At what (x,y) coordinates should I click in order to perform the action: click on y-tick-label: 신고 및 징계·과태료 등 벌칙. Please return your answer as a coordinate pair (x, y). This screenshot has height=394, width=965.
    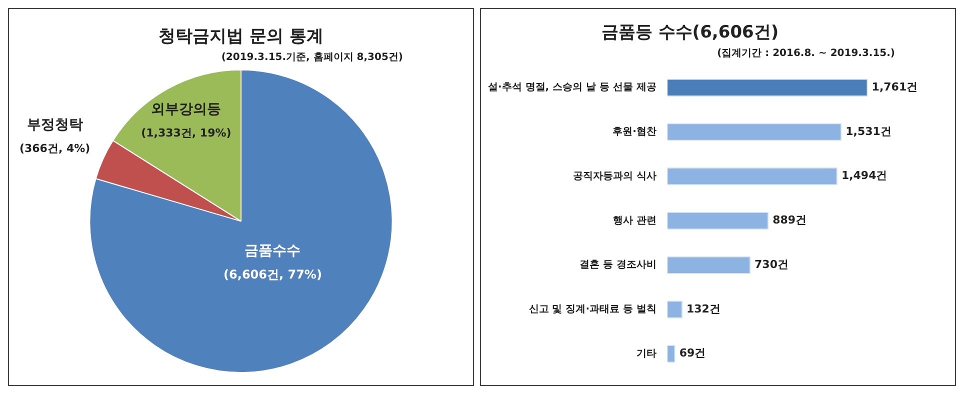
    Looking at the image, I should click on (592, 310).